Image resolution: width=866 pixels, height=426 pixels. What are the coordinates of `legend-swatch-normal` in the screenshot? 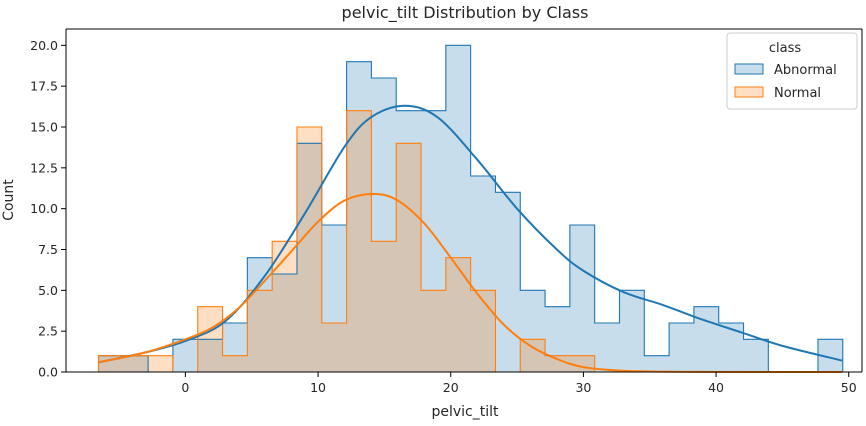 It's located at (749, 92).